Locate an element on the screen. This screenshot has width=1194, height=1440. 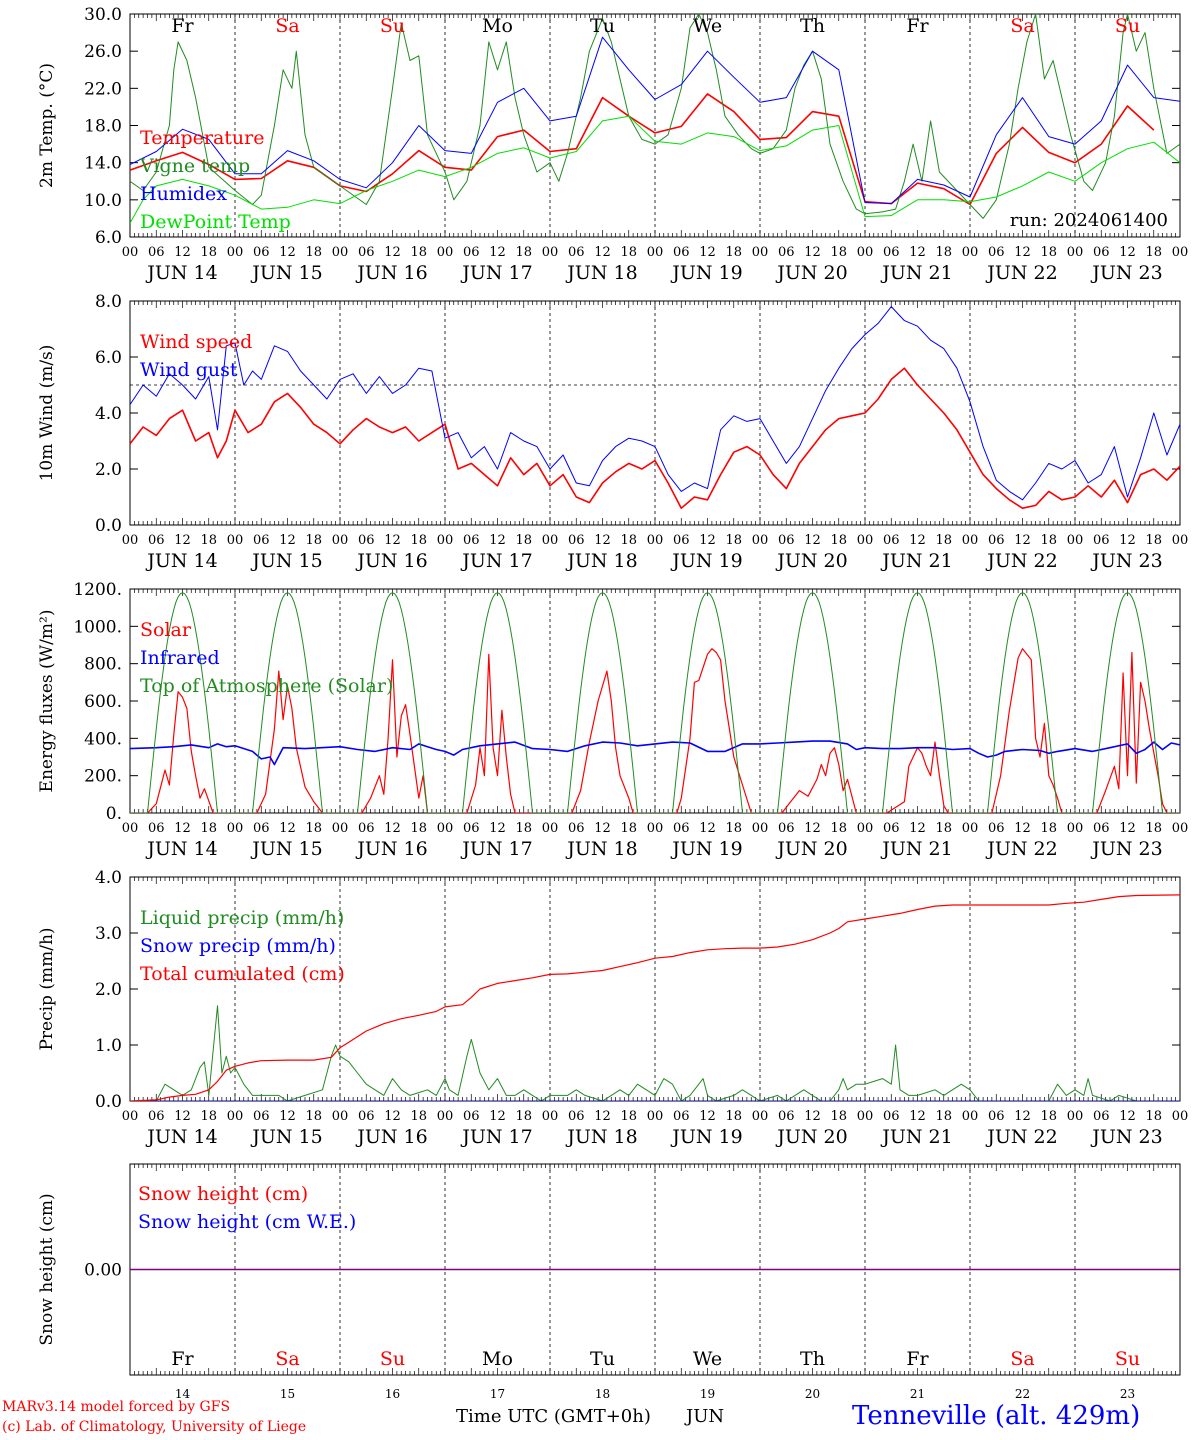
legend-entry: Temperature is located at coordinates (202, 138).